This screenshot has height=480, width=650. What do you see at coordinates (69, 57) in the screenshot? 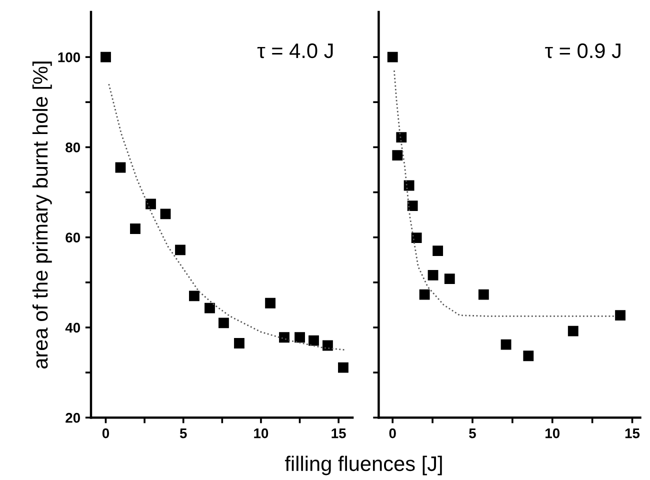
I see `y-tick-label: 100` at bounding box center [69, 57].